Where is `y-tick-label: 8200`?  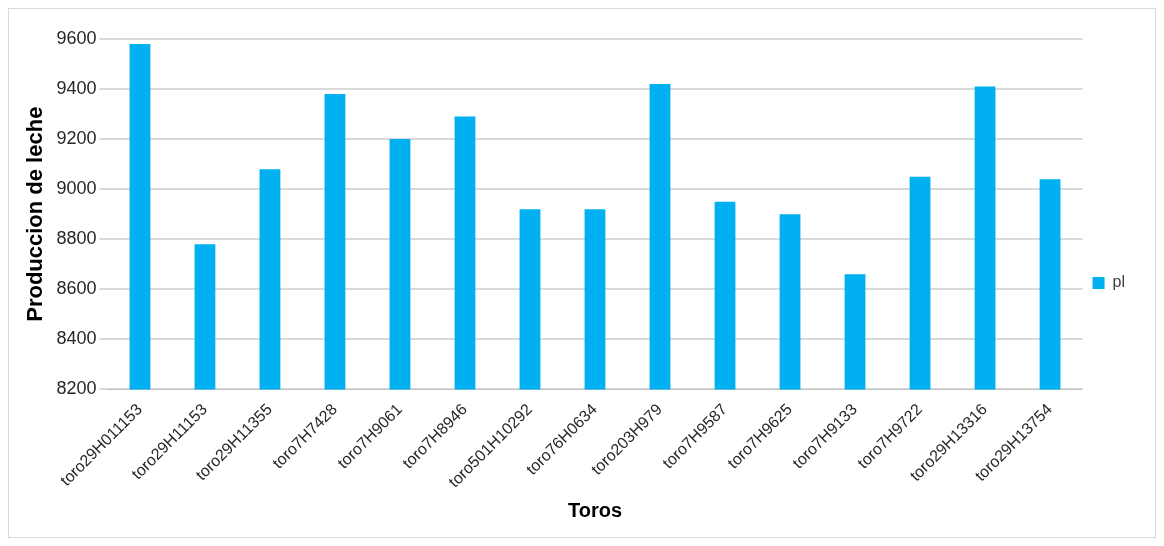
y-tick-label: 8200 is located at coordinates (76, 388).